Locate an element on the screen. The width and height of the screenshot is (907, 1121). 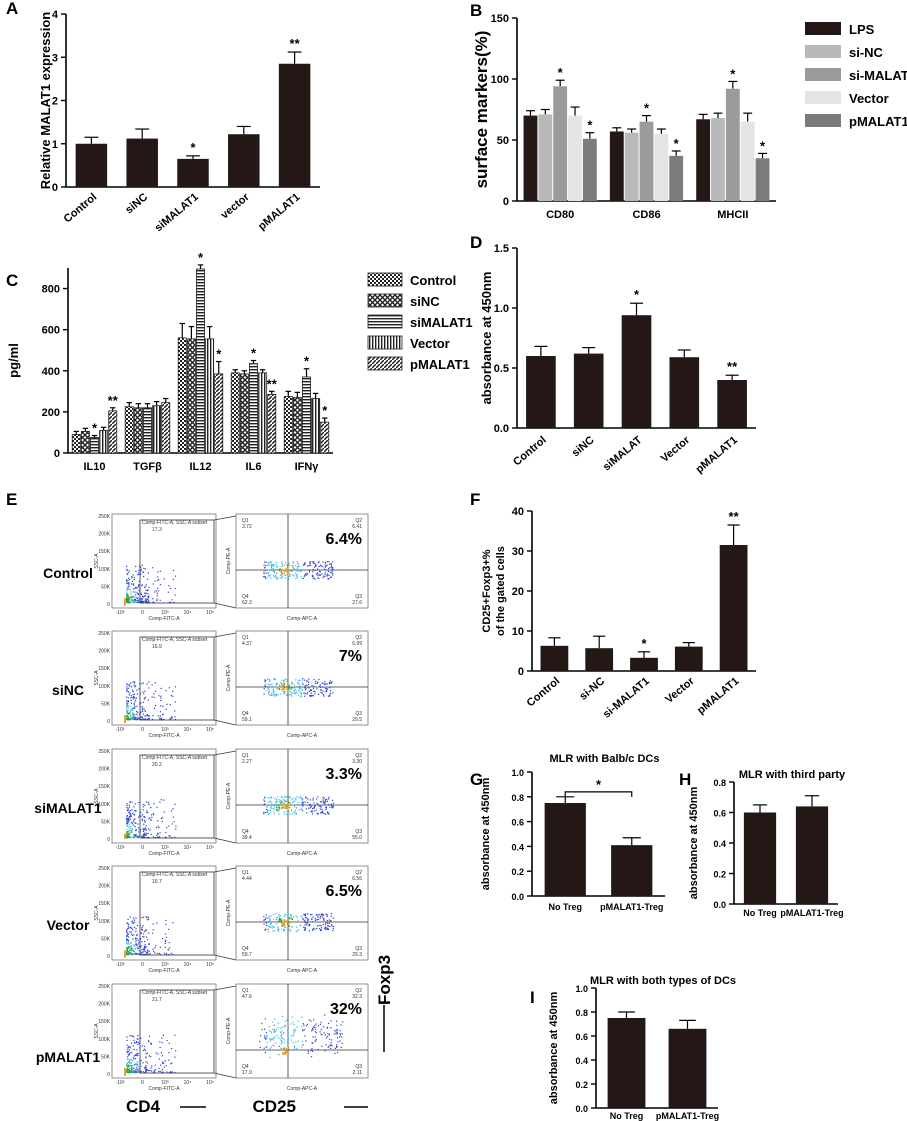
x-tick-label: Vector is located at coordinates (676, 449).